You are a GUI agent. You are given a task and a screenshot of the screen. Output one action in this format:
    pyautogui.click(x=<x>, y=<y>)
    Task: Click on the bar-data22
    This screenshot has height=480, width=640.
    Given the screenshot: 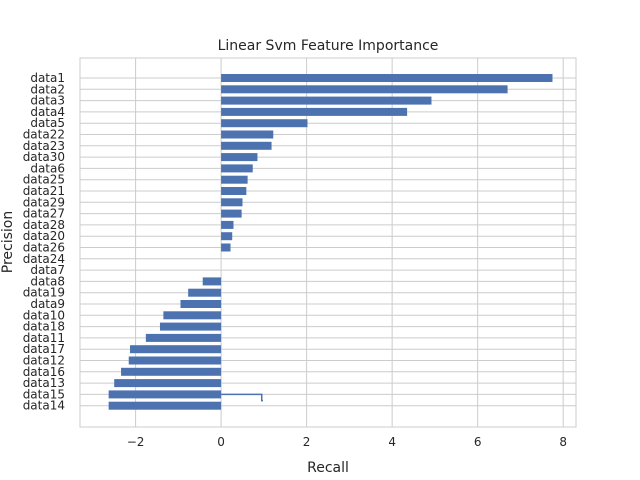 What is the action you would take?
    pyautogui.click(x=247, y=134)
    